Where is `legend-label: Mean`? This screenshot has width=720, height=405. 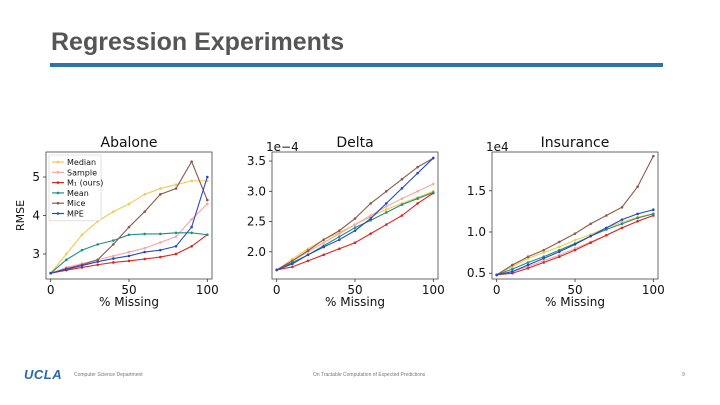
legend-label: Mean is located at coordinates (78, 193).